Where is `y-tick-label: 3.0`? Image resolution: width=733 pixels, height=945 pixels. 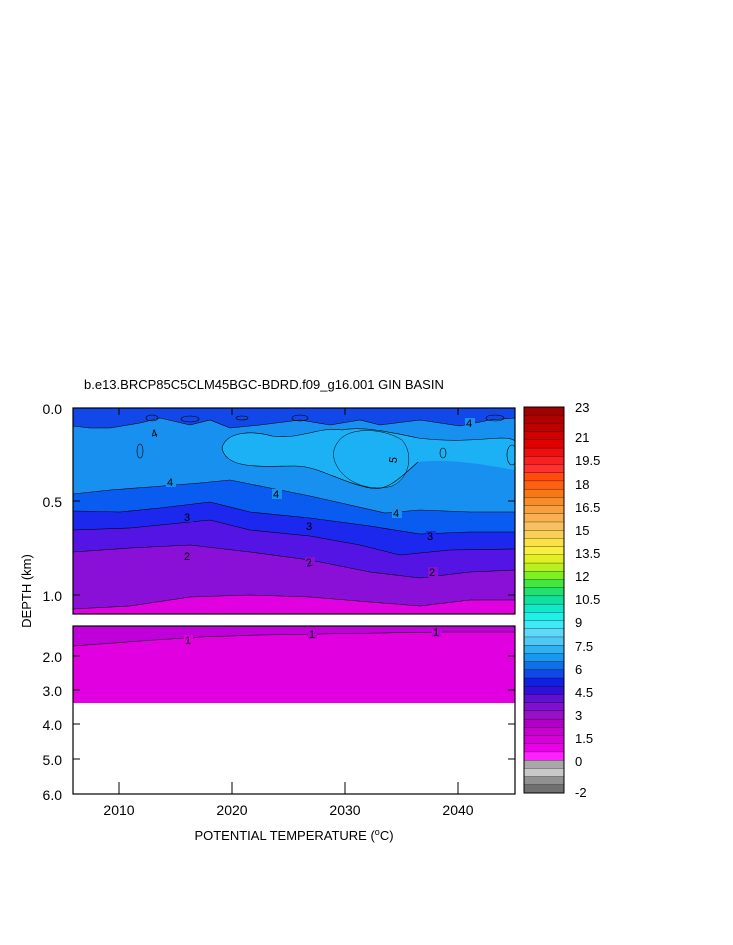 y-tick-label: 3.0 is located at coordinates (53, 691).